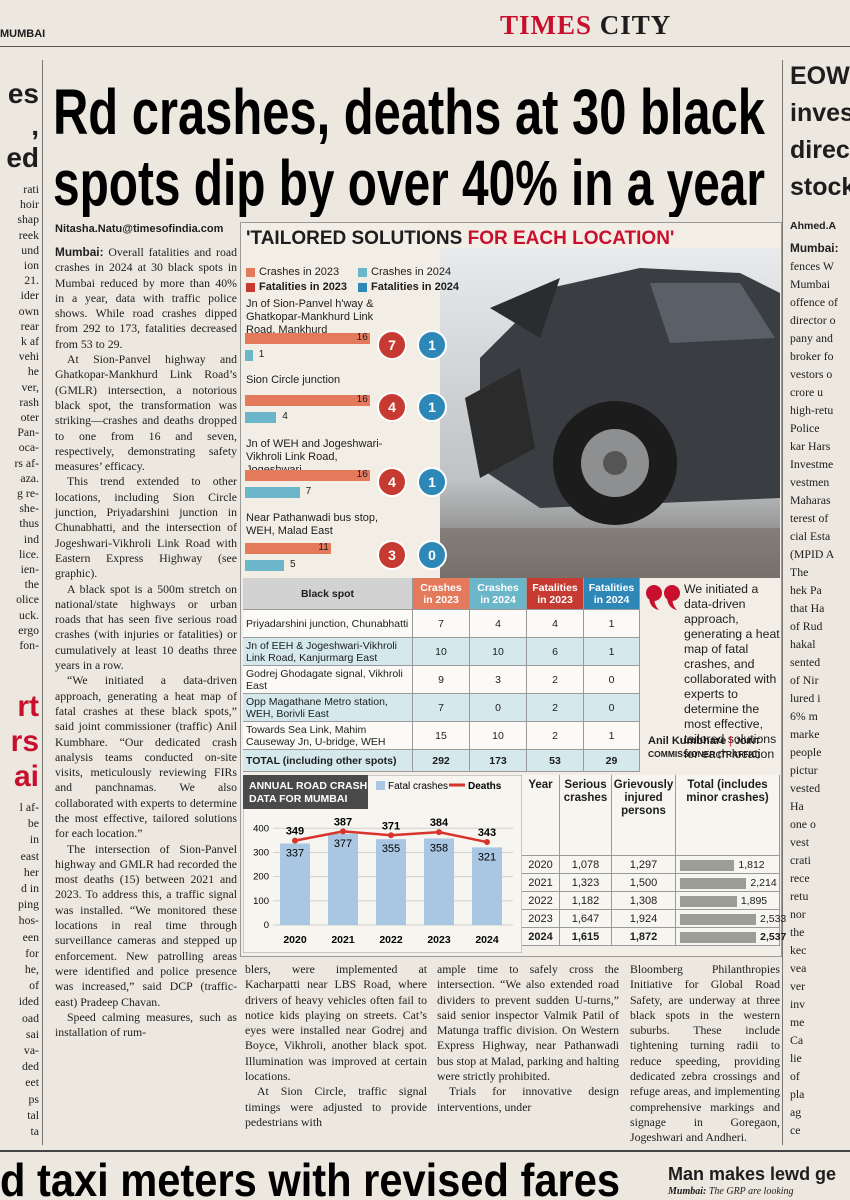 The width and height of the screenshot is (850, 1200). I want to click on fragment: tal, so click(33, 1114).